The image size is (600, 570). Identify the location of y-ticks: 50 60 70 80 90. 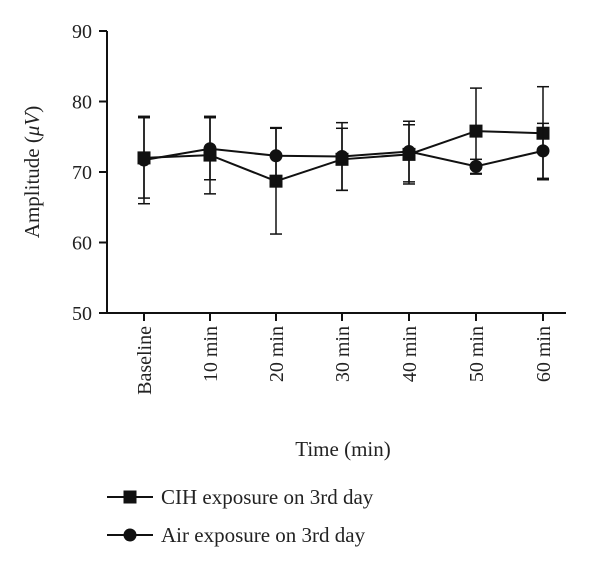
(89, 173).